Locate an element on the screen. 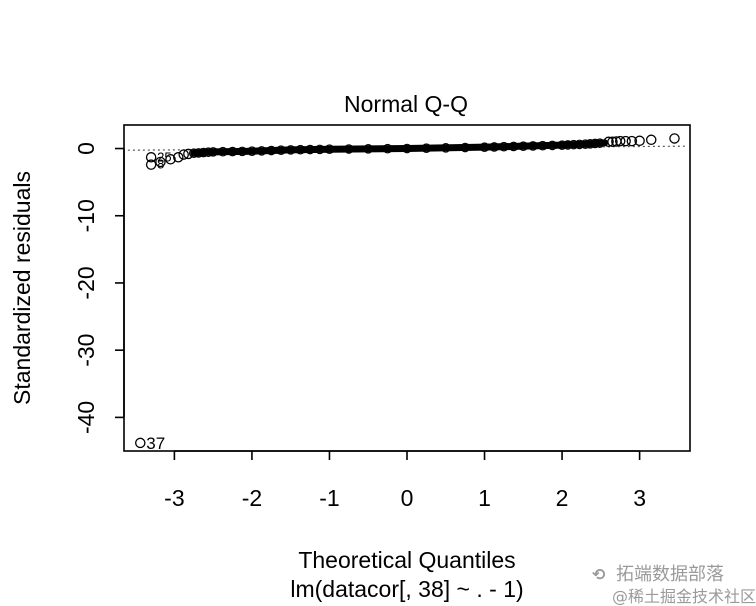 The width and height of the screenshot is (756, 606). point-label: 8 is located at coordinates (160, 164).